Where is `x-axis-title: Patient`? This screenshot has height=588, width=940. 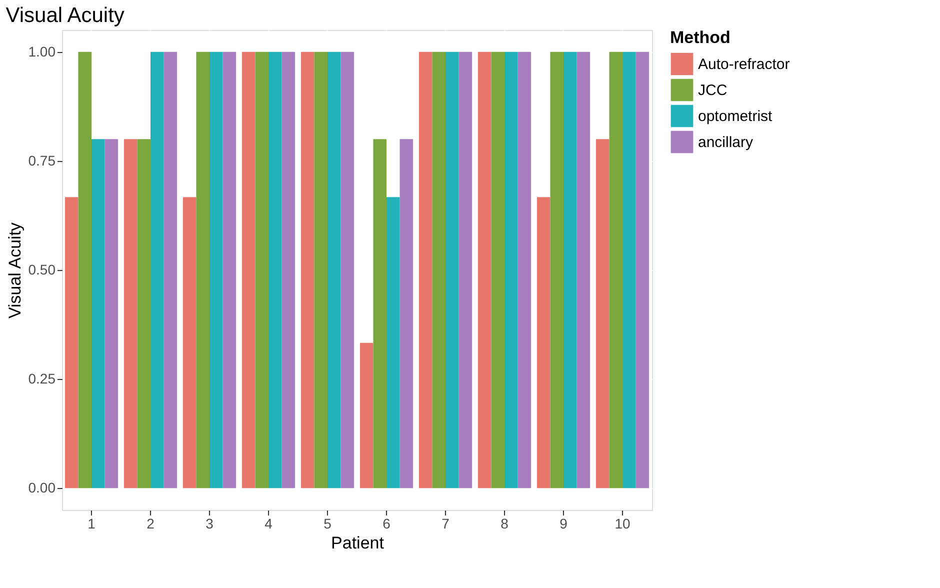 x-axis-title: Patient is located at coordinates (357, 543).